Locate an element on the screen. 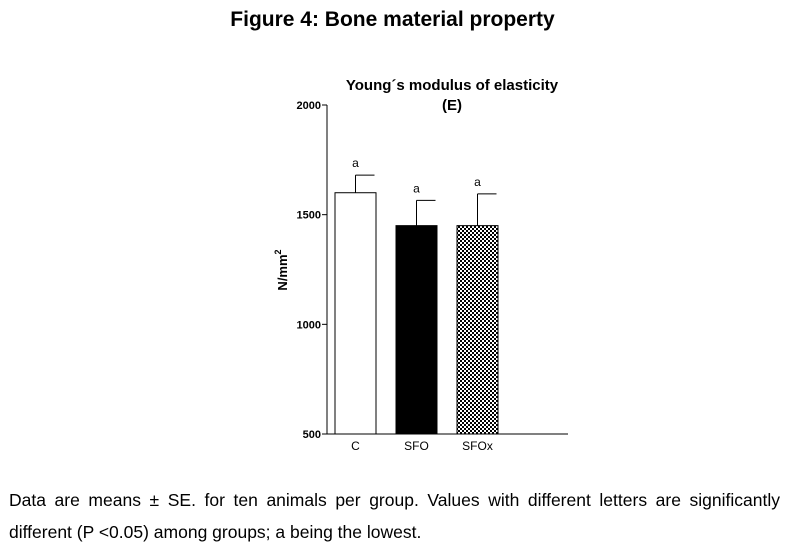 The height and width of the screenshot is (551, 785). y-tick-label: 1500 is located at coordinates (309, 216).